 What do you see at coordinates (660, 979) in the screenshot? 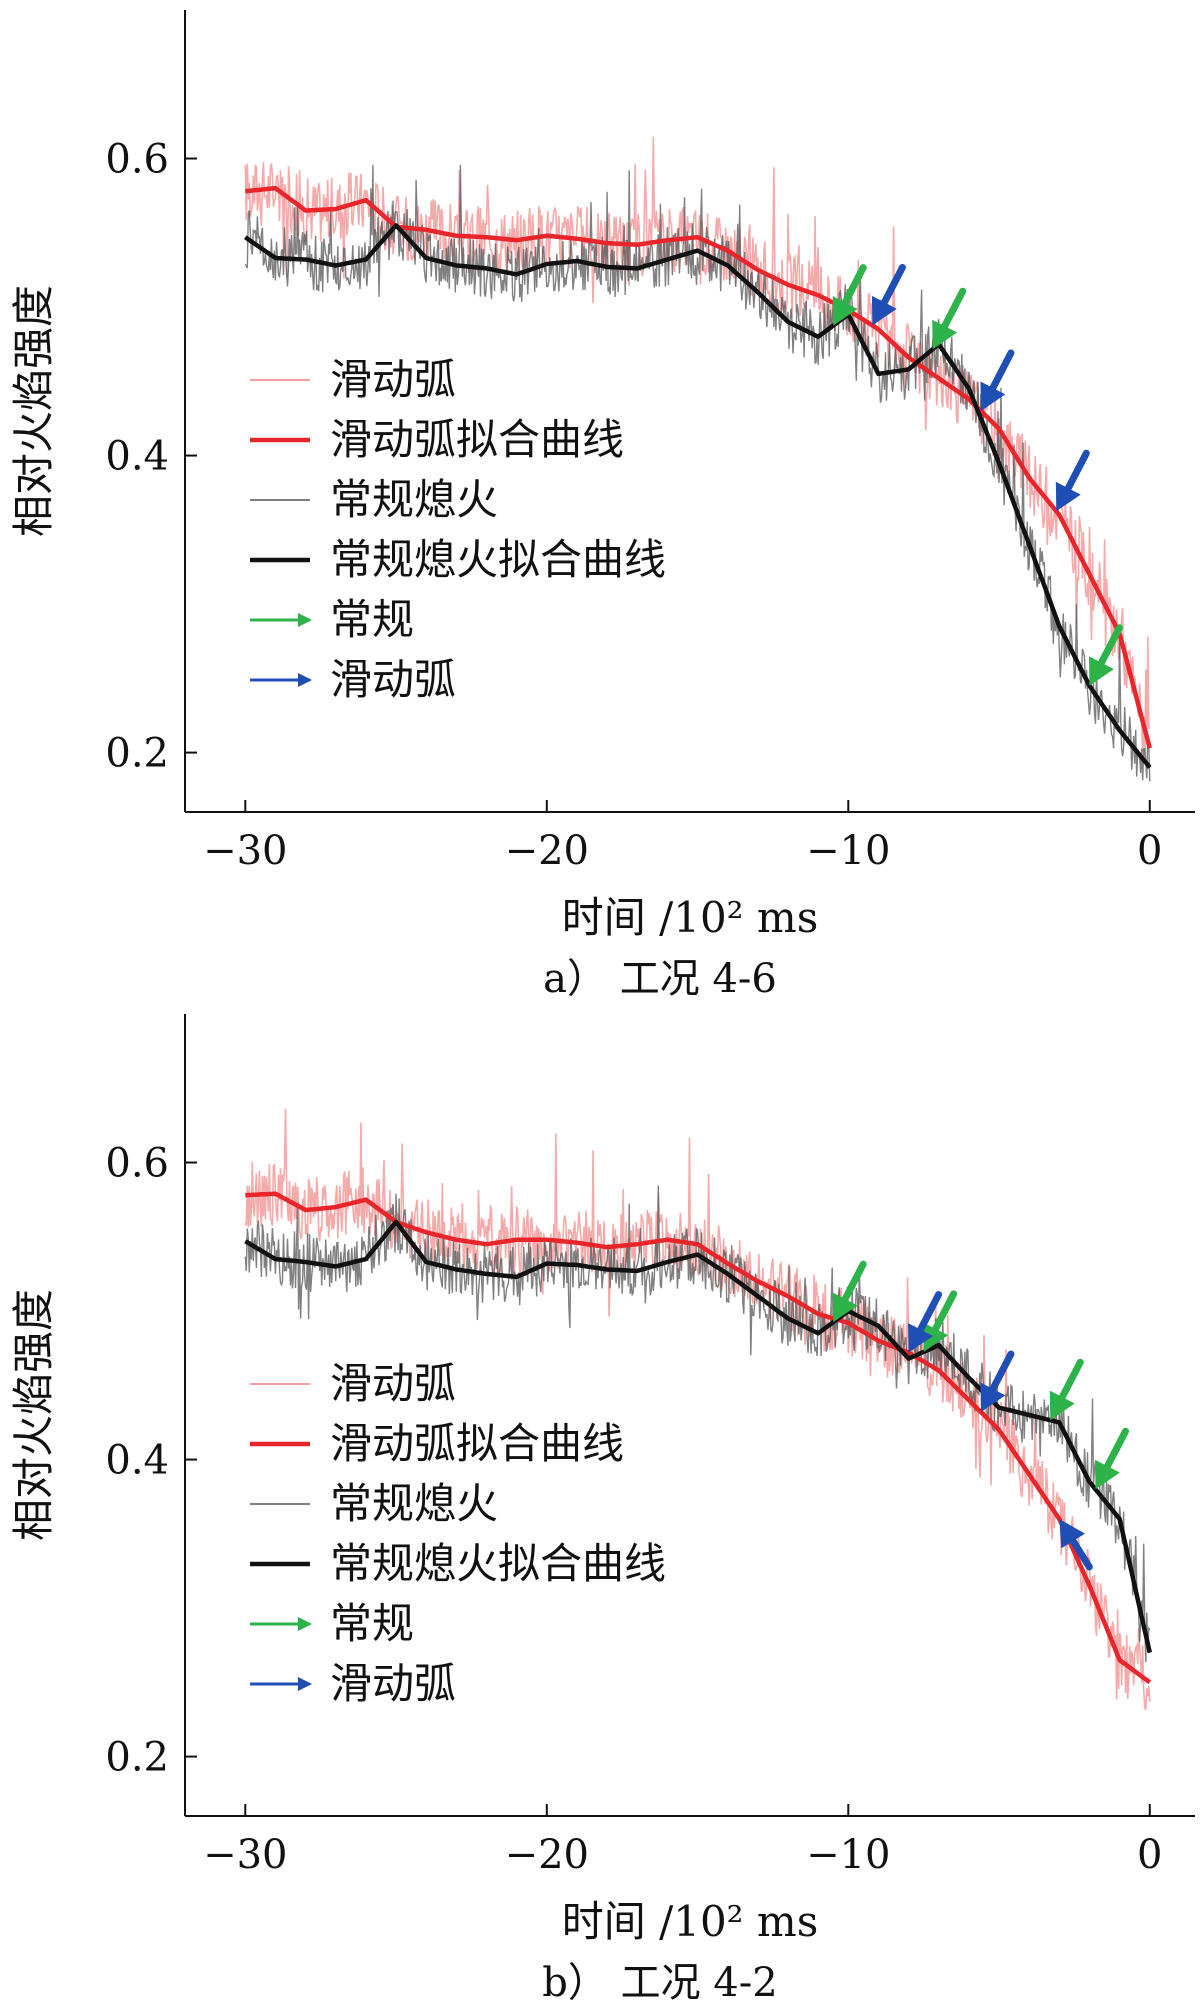
I see `panel-caption: a） 工况 4-6` at bounding box center [660, 979].